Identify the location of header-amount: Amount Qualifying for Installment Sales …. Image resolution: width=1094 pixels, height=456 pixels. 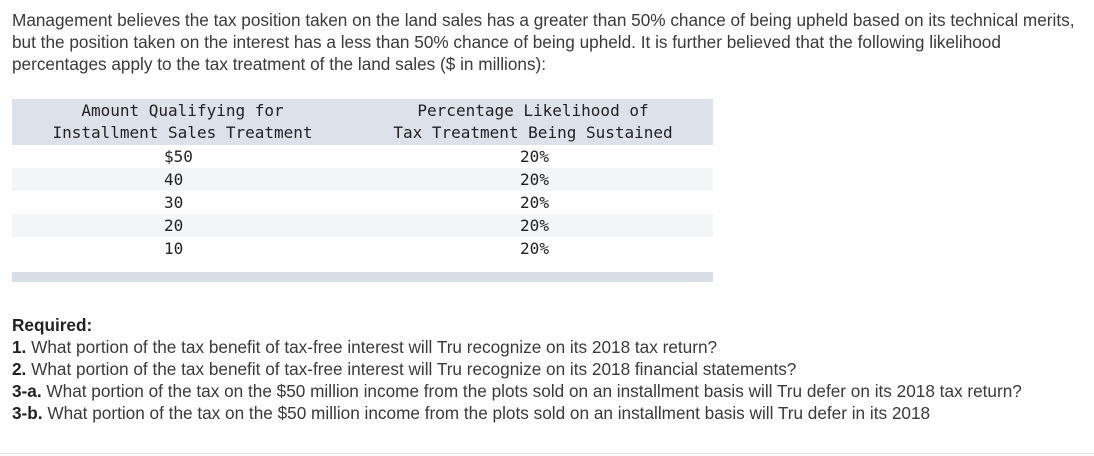
(182, 122).